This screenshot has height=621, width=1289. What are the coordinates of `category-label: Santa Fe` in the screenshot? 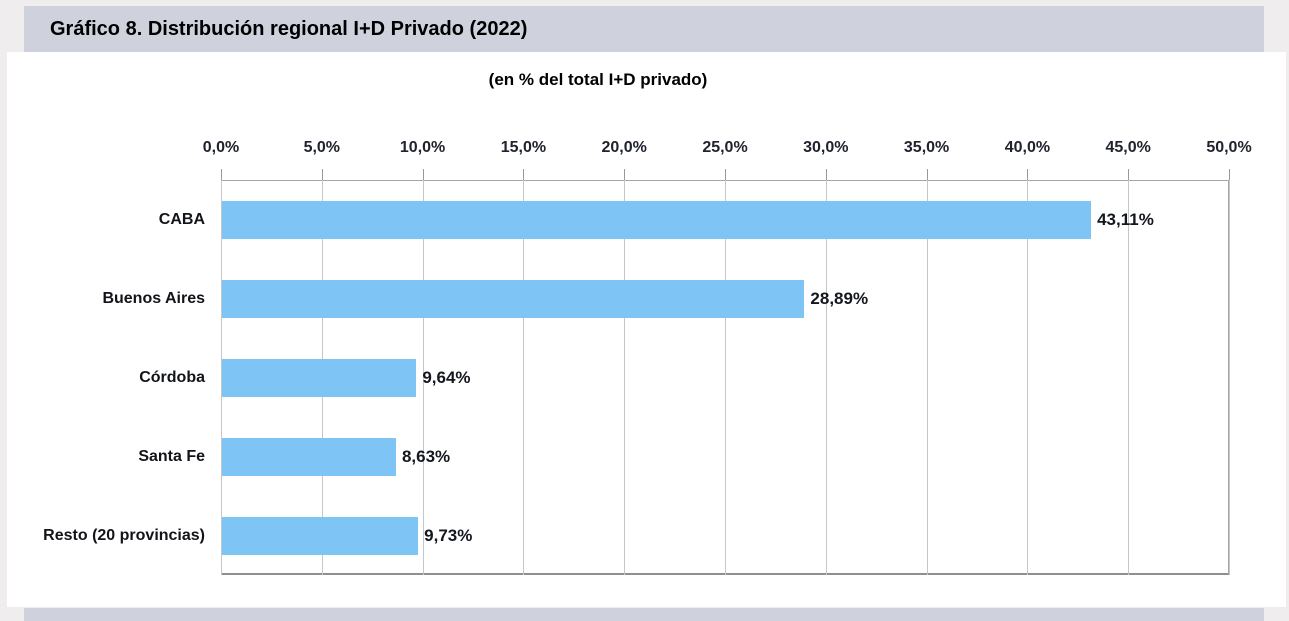 It's located at (171, 456).